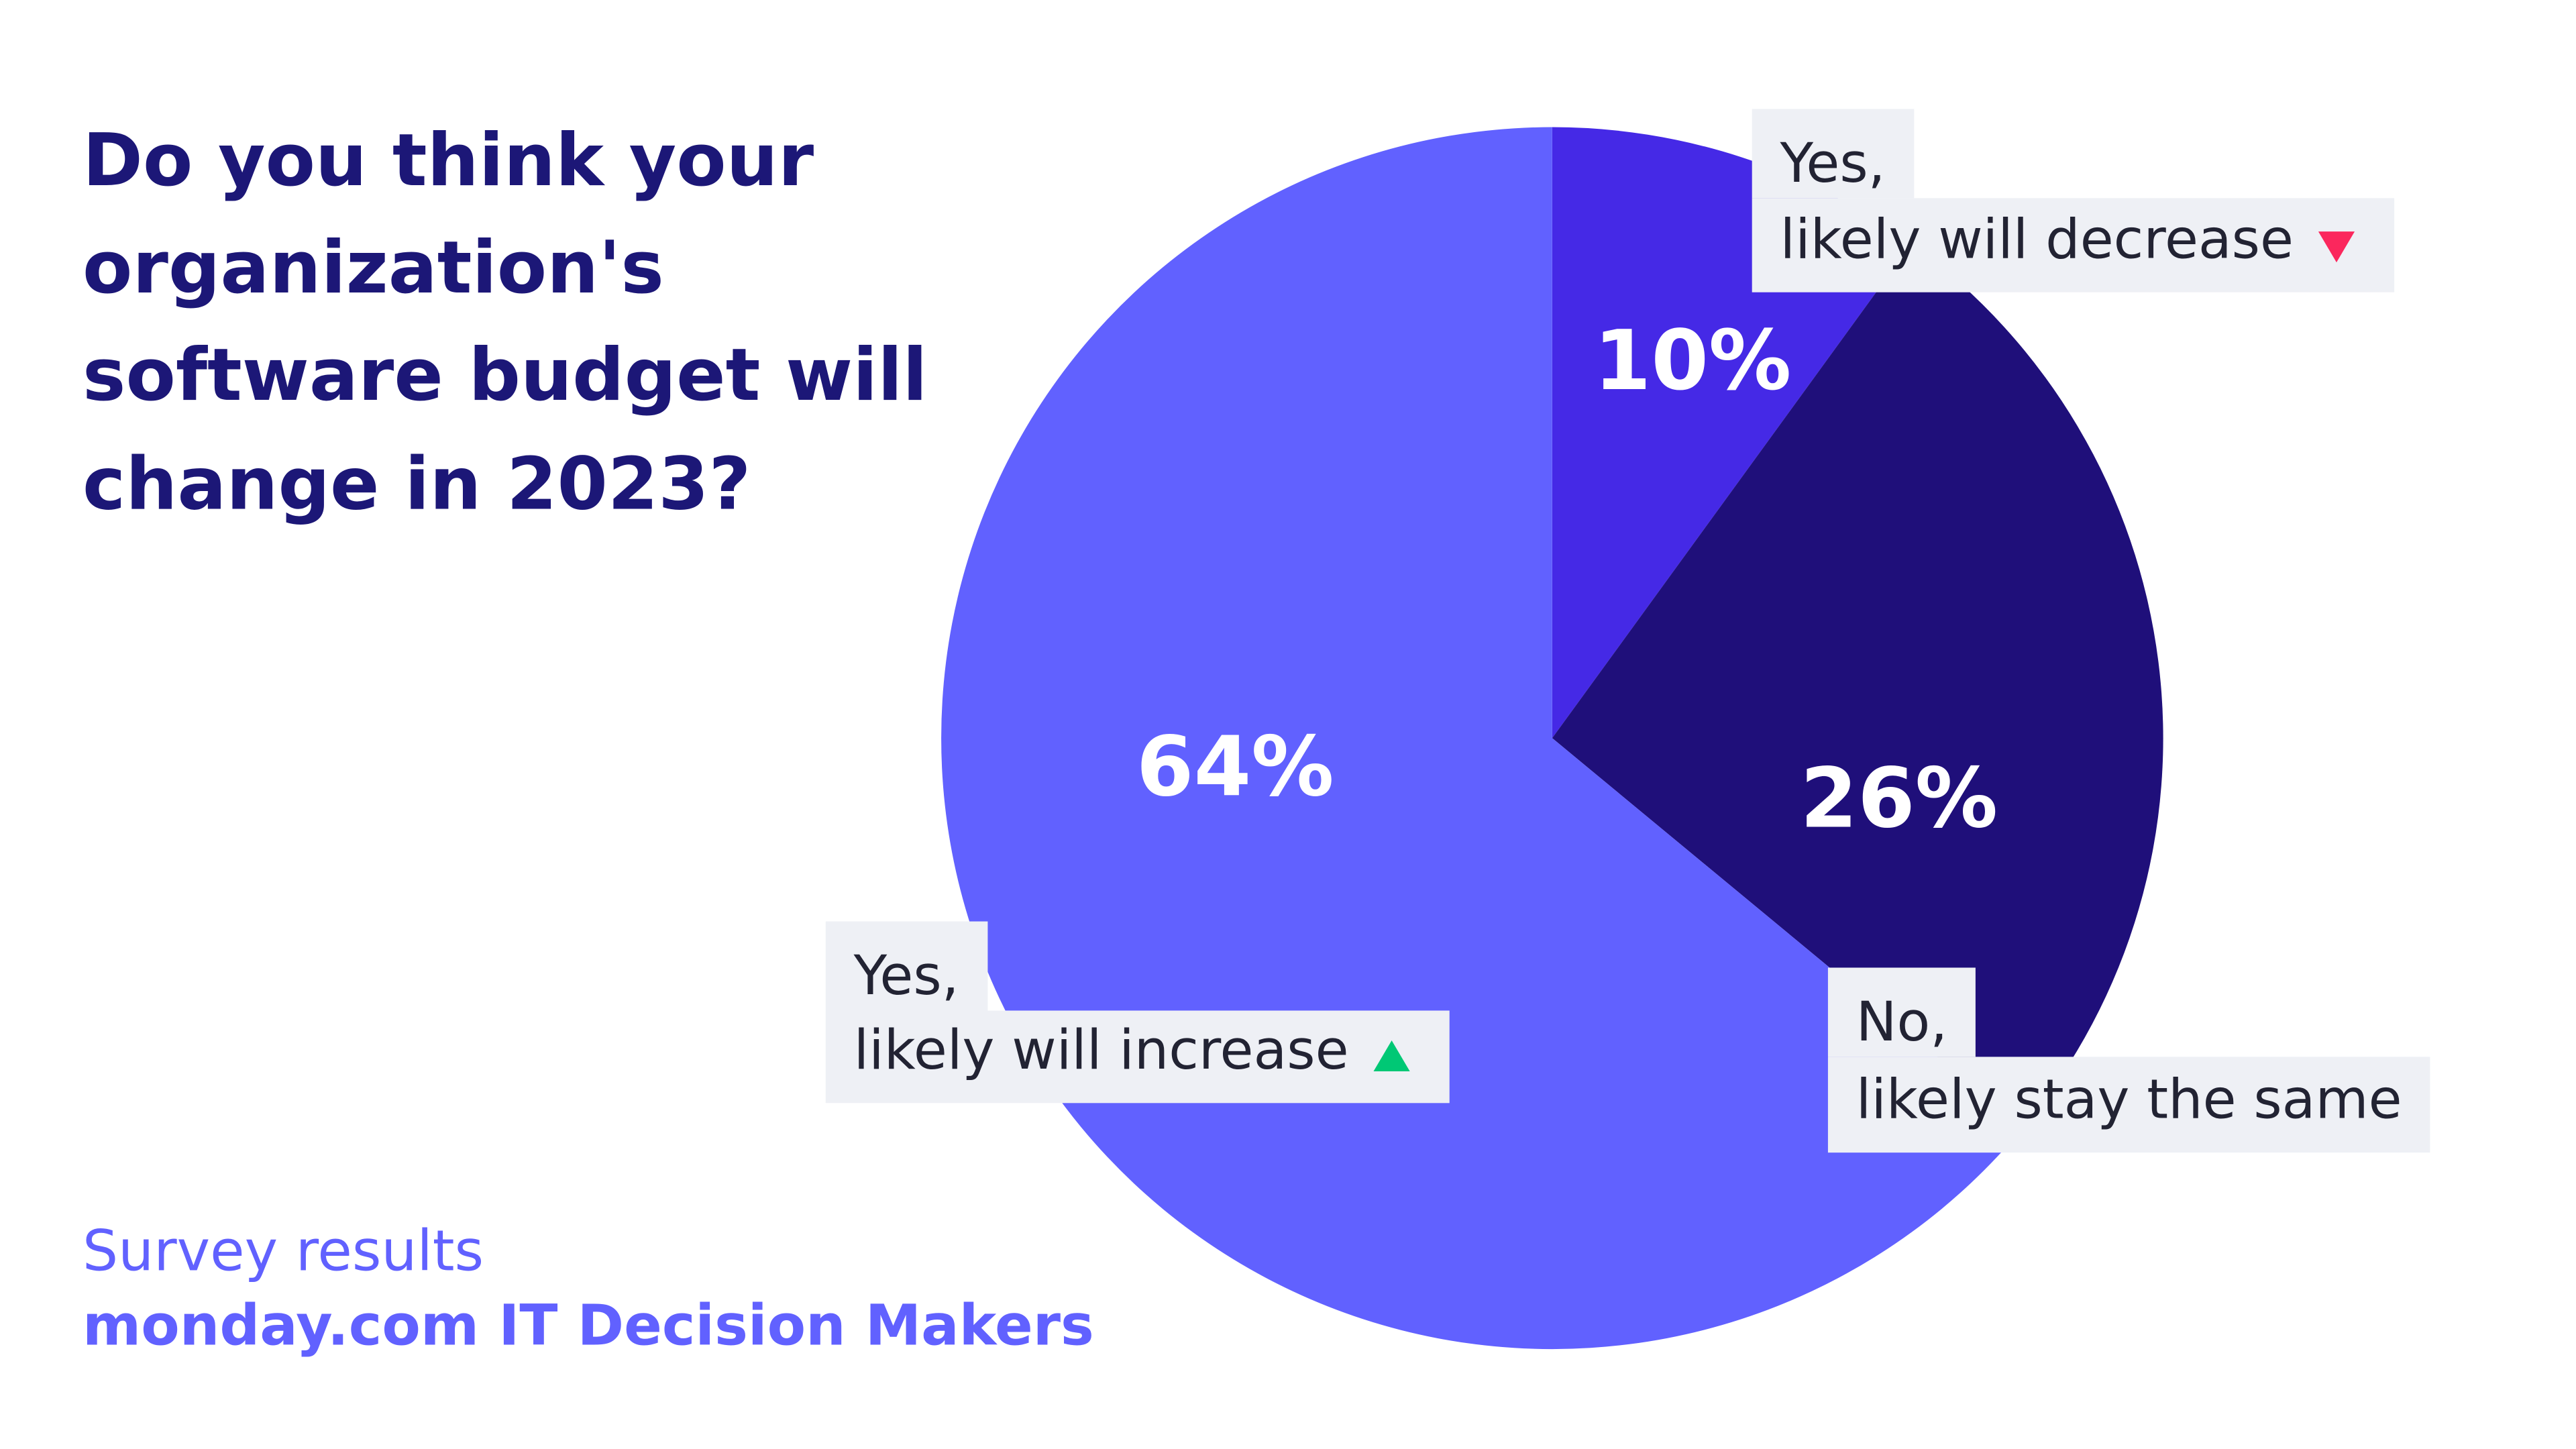 This screenshot has width=2576, height=1449. What do you see at coordinates (1101, 1050) in the screenshot?
I see `category-label-line: likely will increase` at bounding box center [1101, 1050].